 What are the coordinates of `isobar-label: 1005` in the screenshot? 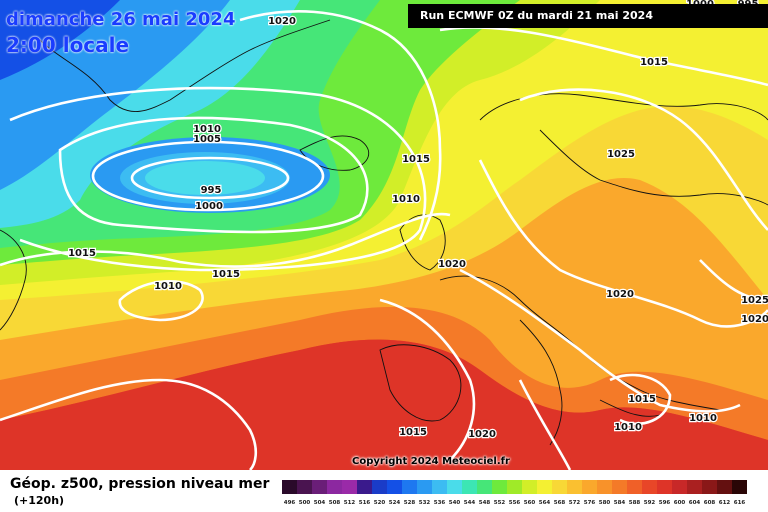 It's located at (207, 139).